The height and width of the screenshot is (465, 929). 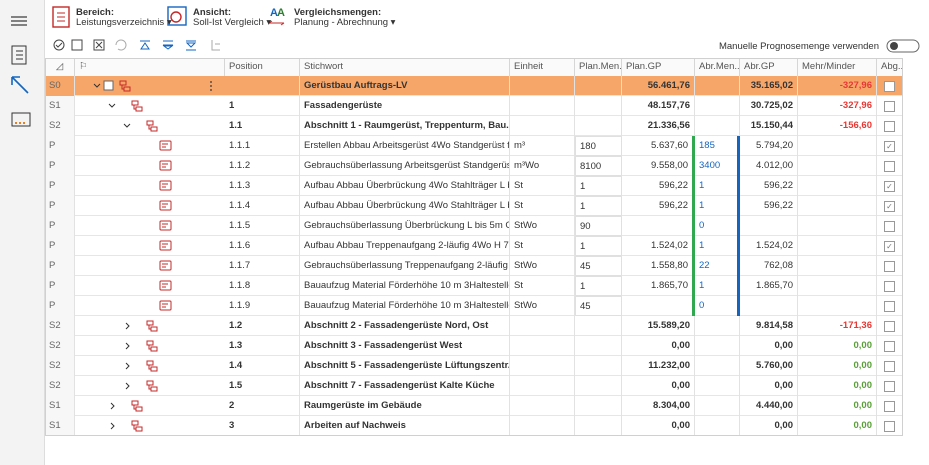 I want to click on header-tree: ⚐, so click(x=150, y=67).